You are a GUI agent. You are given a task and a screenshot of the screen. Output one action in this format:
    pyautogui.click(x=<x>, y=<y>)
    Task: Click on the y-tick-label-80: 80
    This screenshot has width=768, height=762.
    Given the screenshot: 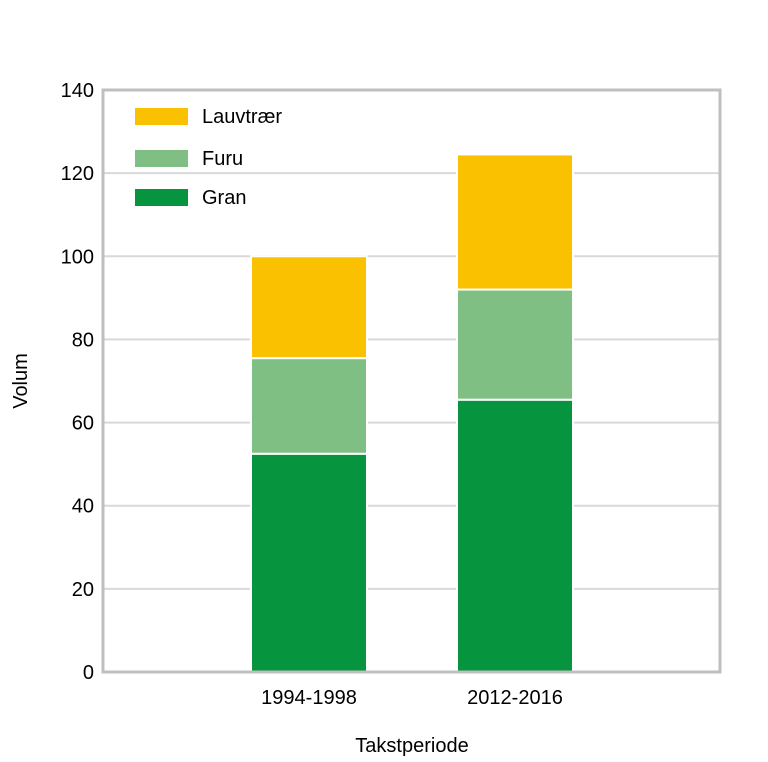 What is the action you would take?
    pyautogui.click(x=83, y=340)
    